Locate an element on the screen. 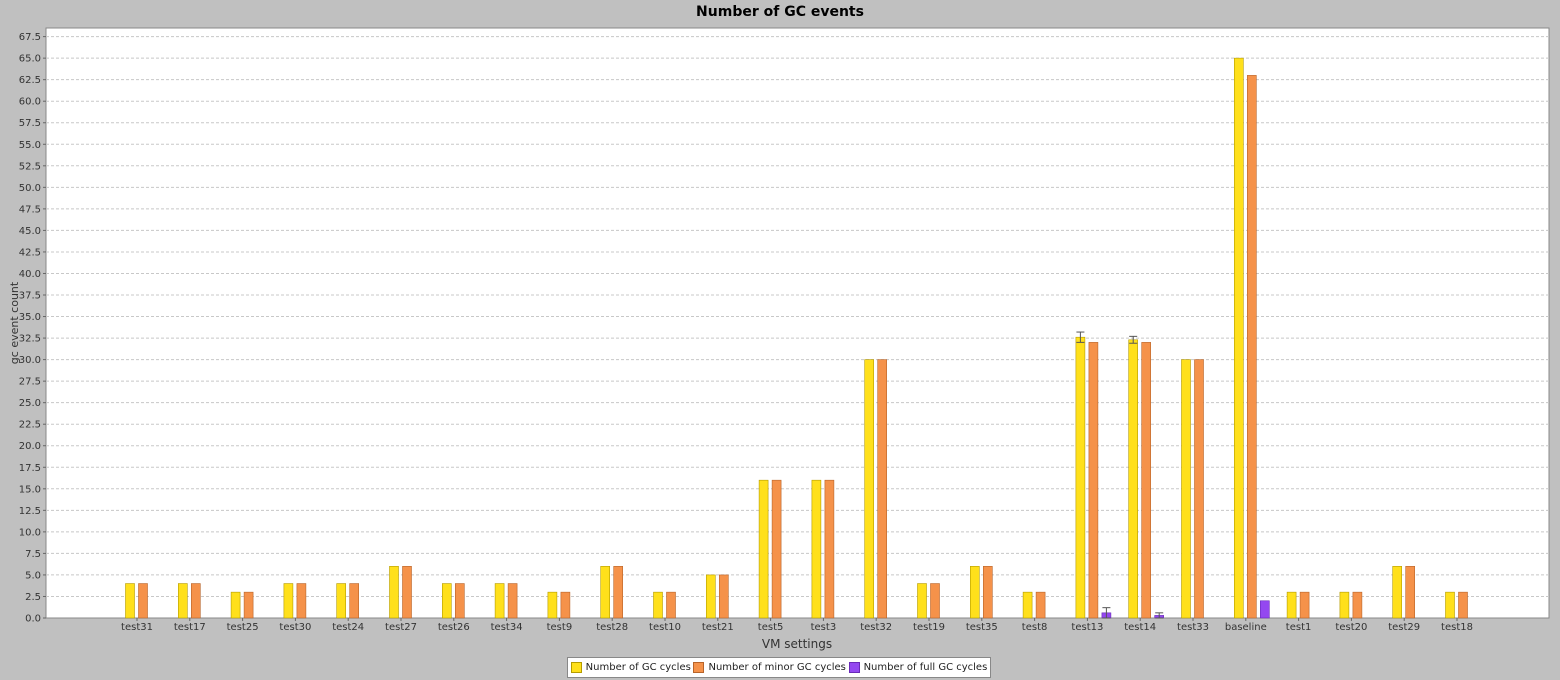  x-tick-label: test33 is located at coordinates (1193, 627).